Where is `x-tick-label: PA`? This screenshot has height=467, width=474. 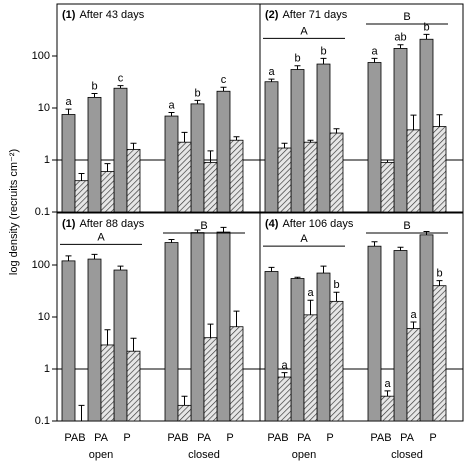 x-tick-label: PA is located at coordinates (204, 438).